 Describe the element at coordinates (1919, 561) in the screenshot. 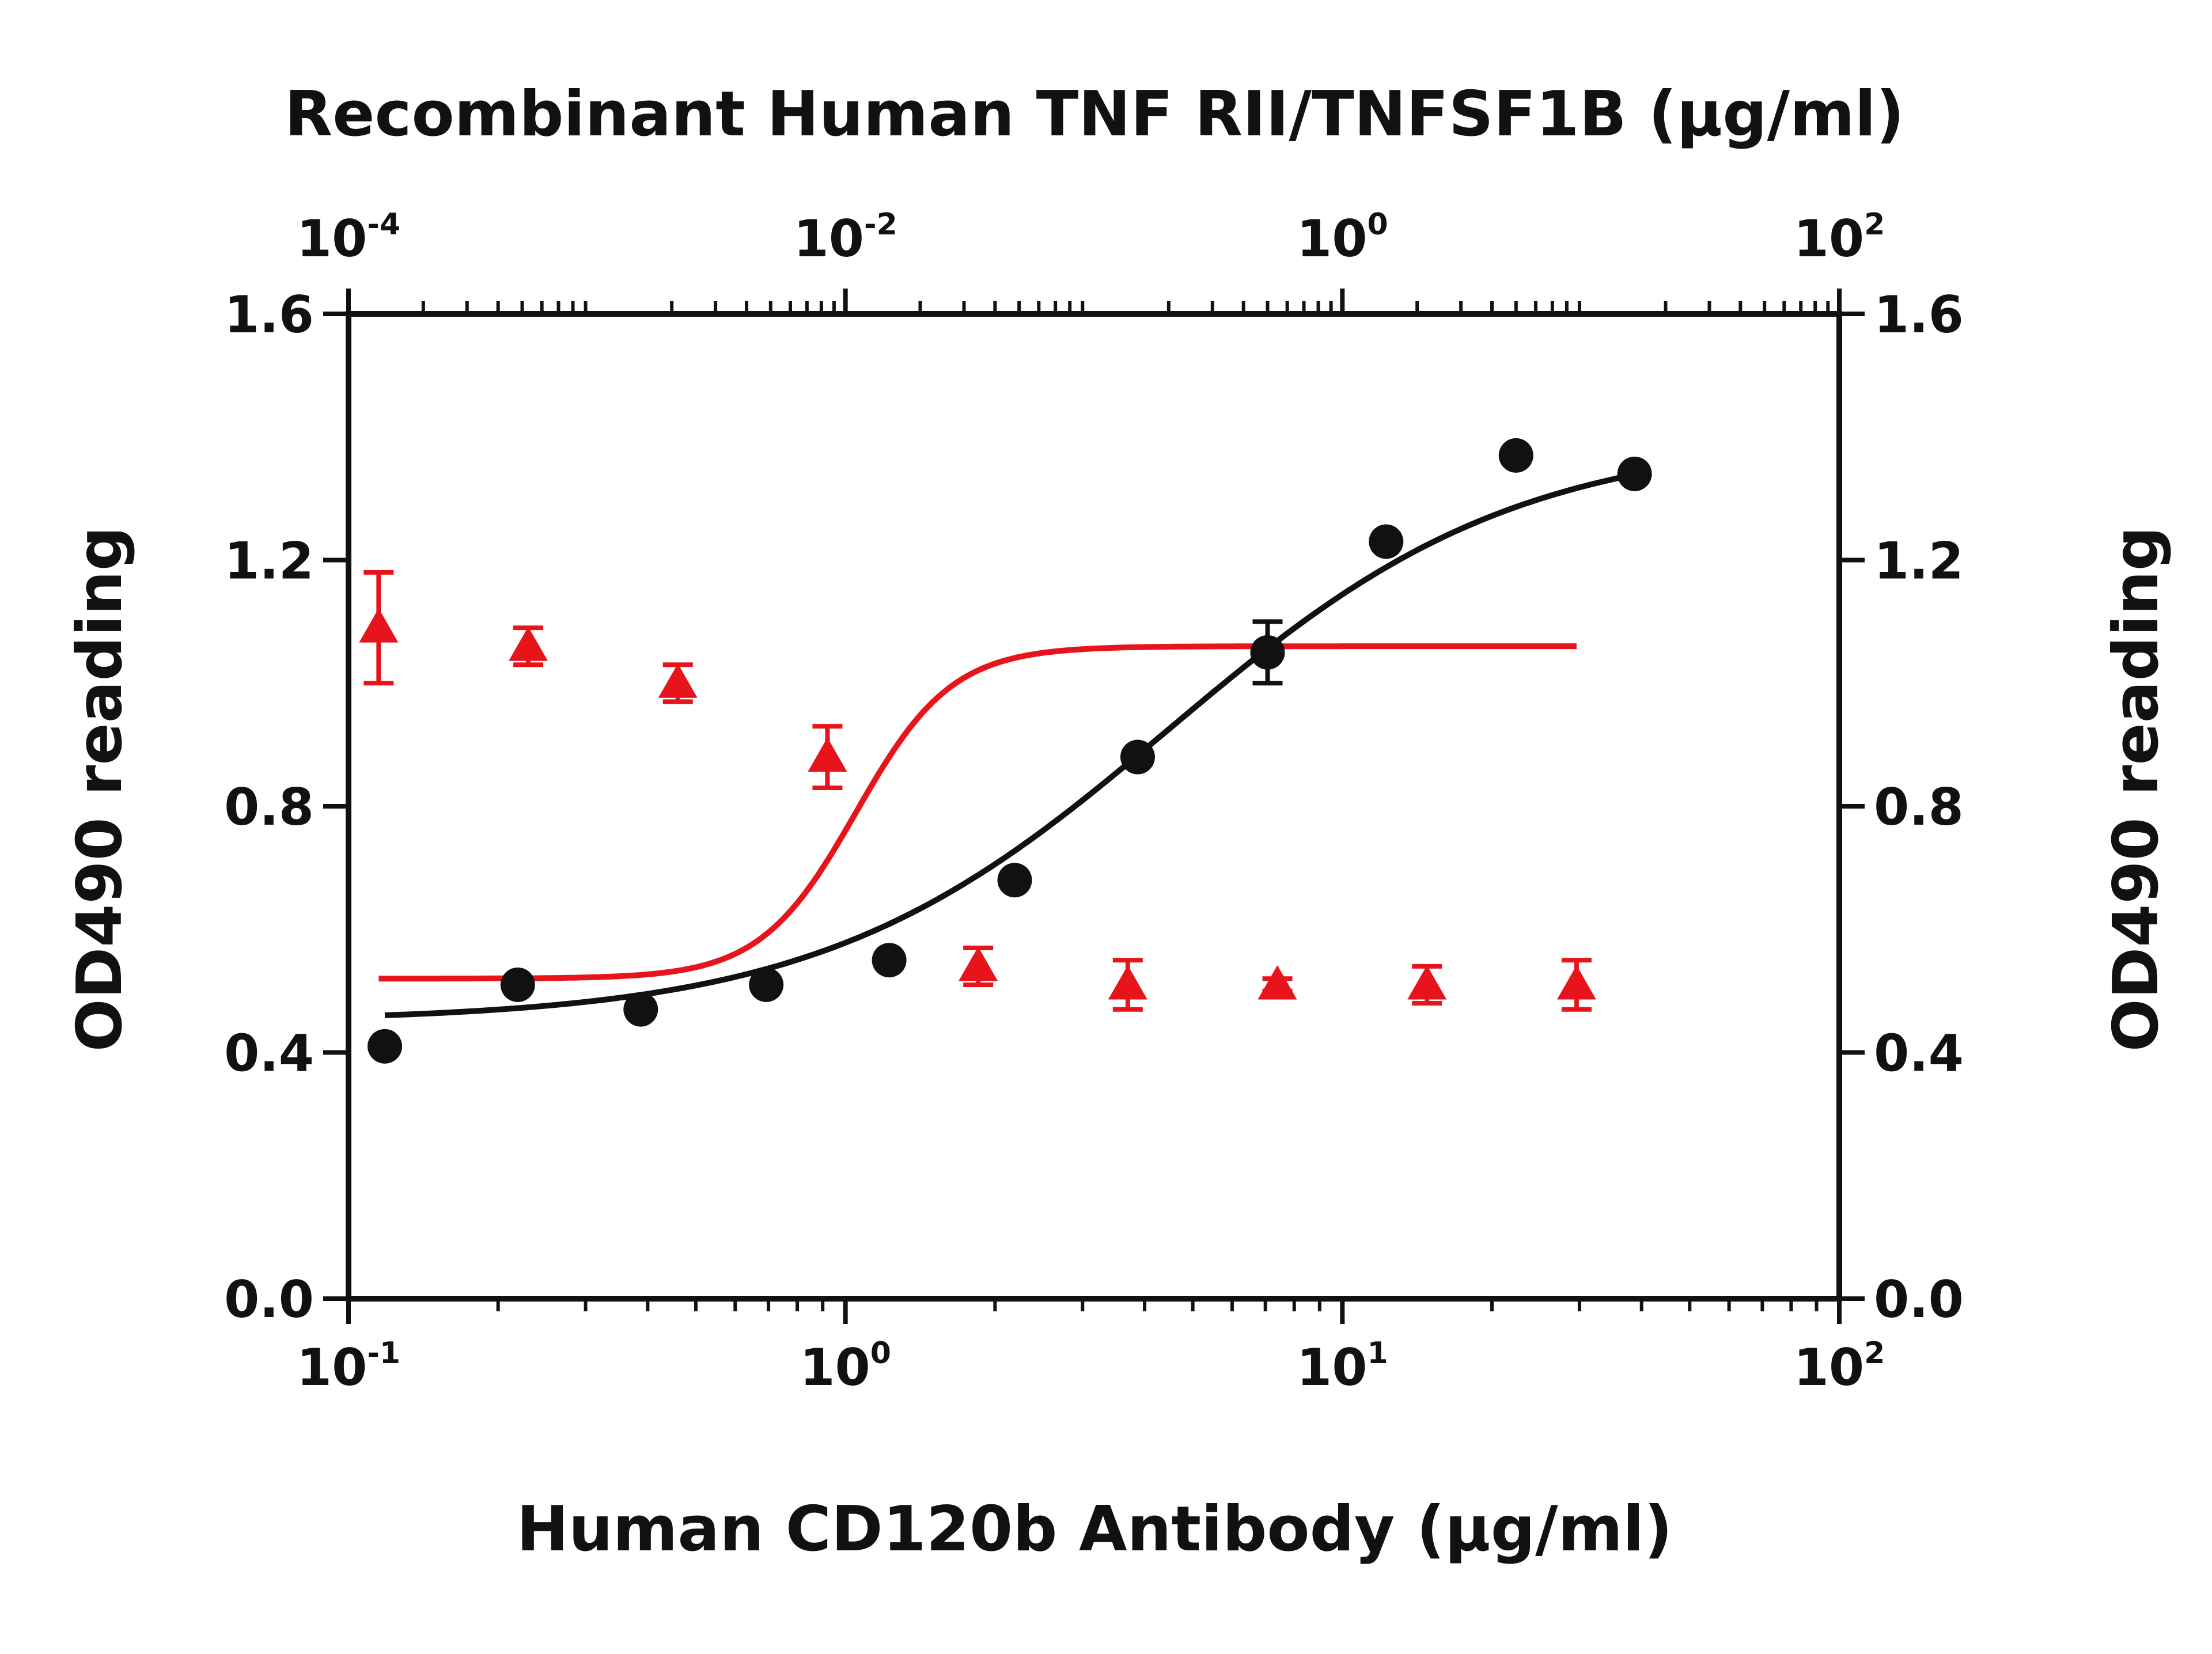

I see `right-tick-label: 1.2` at that location.